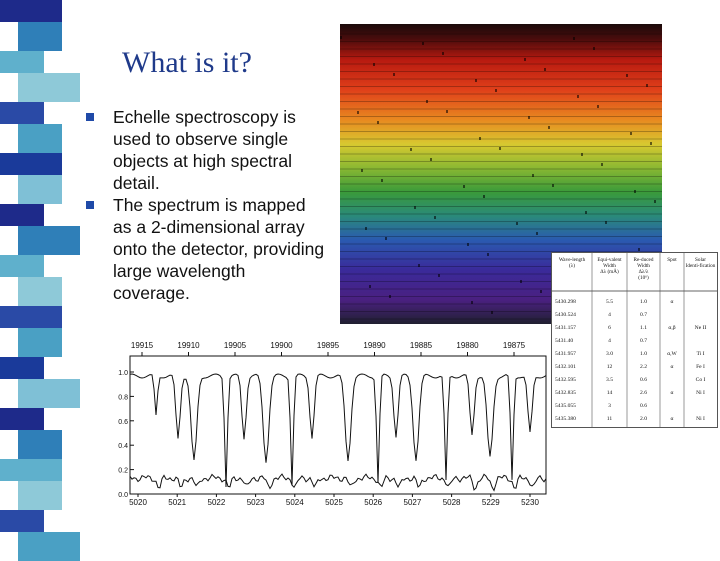 This screenshot has height=561, width=720. Describe the element at coordinates (643, 341) in the screenshot. I see `table-cell: 0.7` at that location.